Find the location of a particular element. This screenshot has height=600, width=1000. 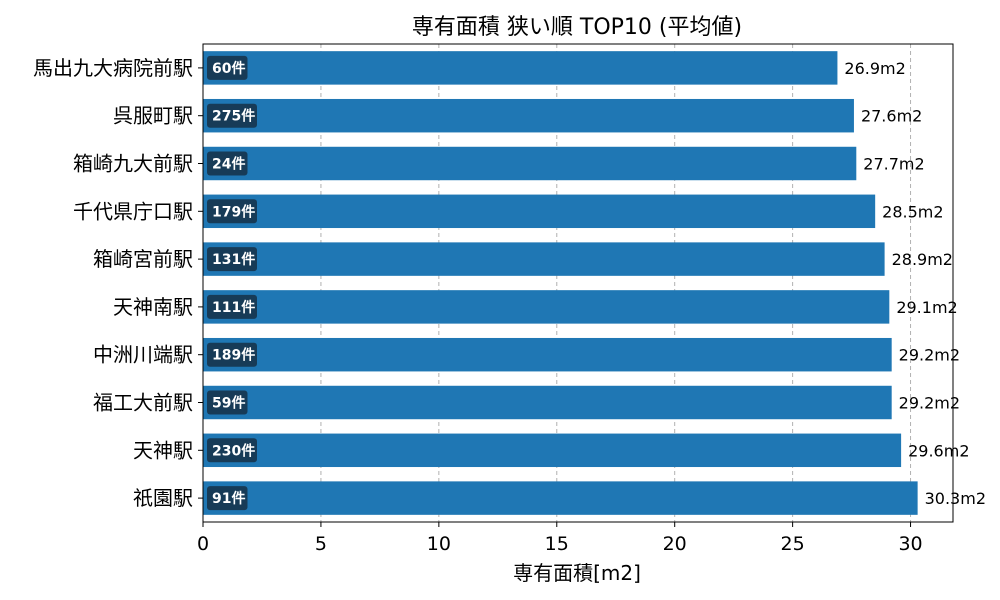

count-label: 275件 is located at coordinates (233, 116).